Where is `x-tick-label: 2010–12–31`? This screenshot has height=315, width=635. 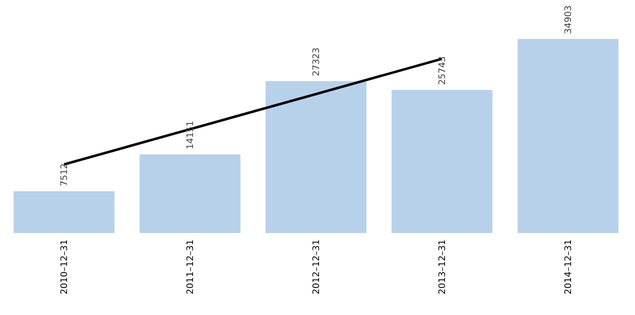 x-tick-label: 2010–12–31 is located at coordinates (65, 267).